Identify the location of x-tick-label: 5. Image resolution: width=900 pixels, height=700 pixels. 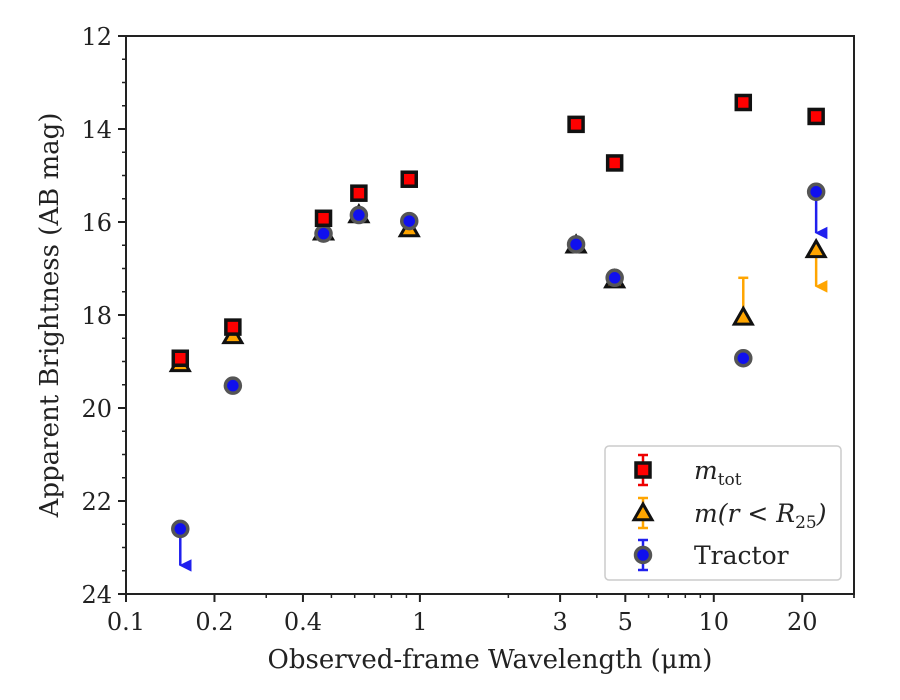
(625, 622).